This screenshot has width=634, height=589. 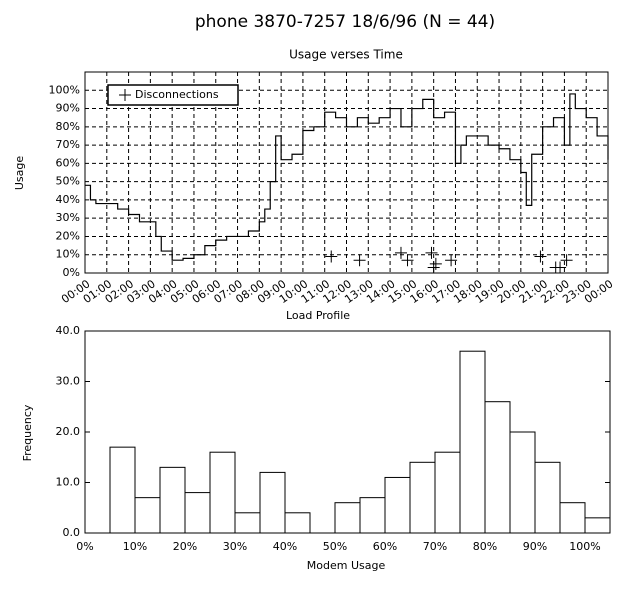 What do you see at coordinates (535, 546) in the screenshot?
I see `x-tick-label: 90%` at bounding box center [535, 546].